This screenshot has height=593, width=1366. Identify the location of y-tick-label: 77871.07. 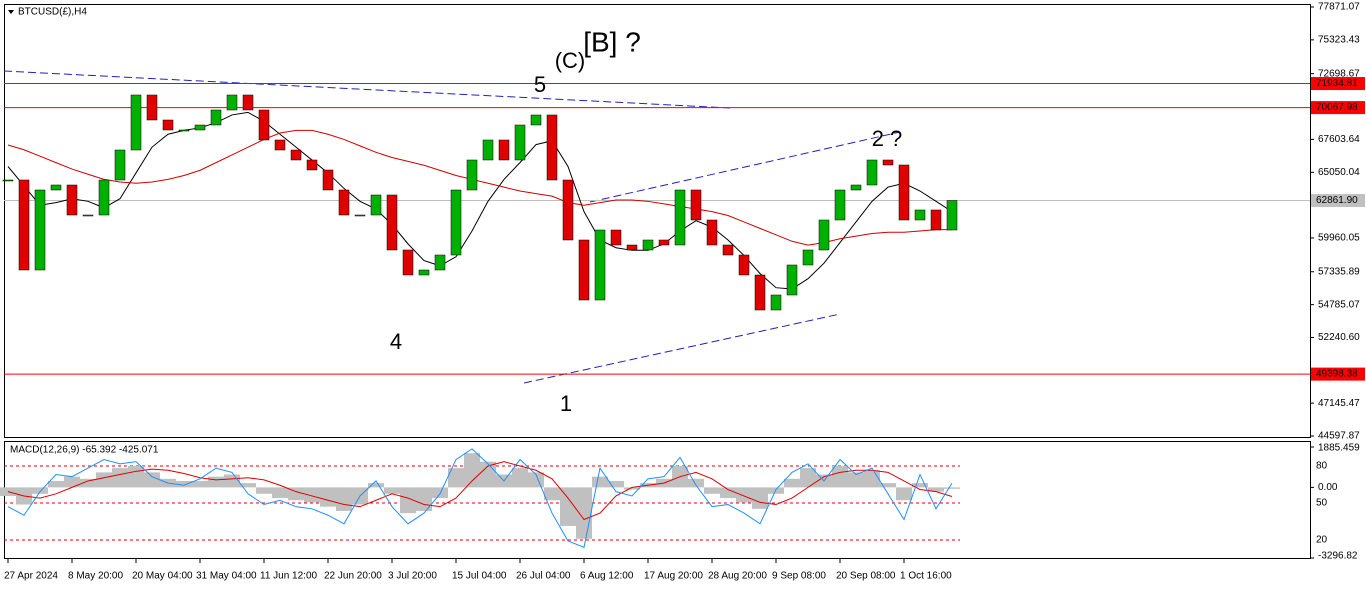
(1339, 7).